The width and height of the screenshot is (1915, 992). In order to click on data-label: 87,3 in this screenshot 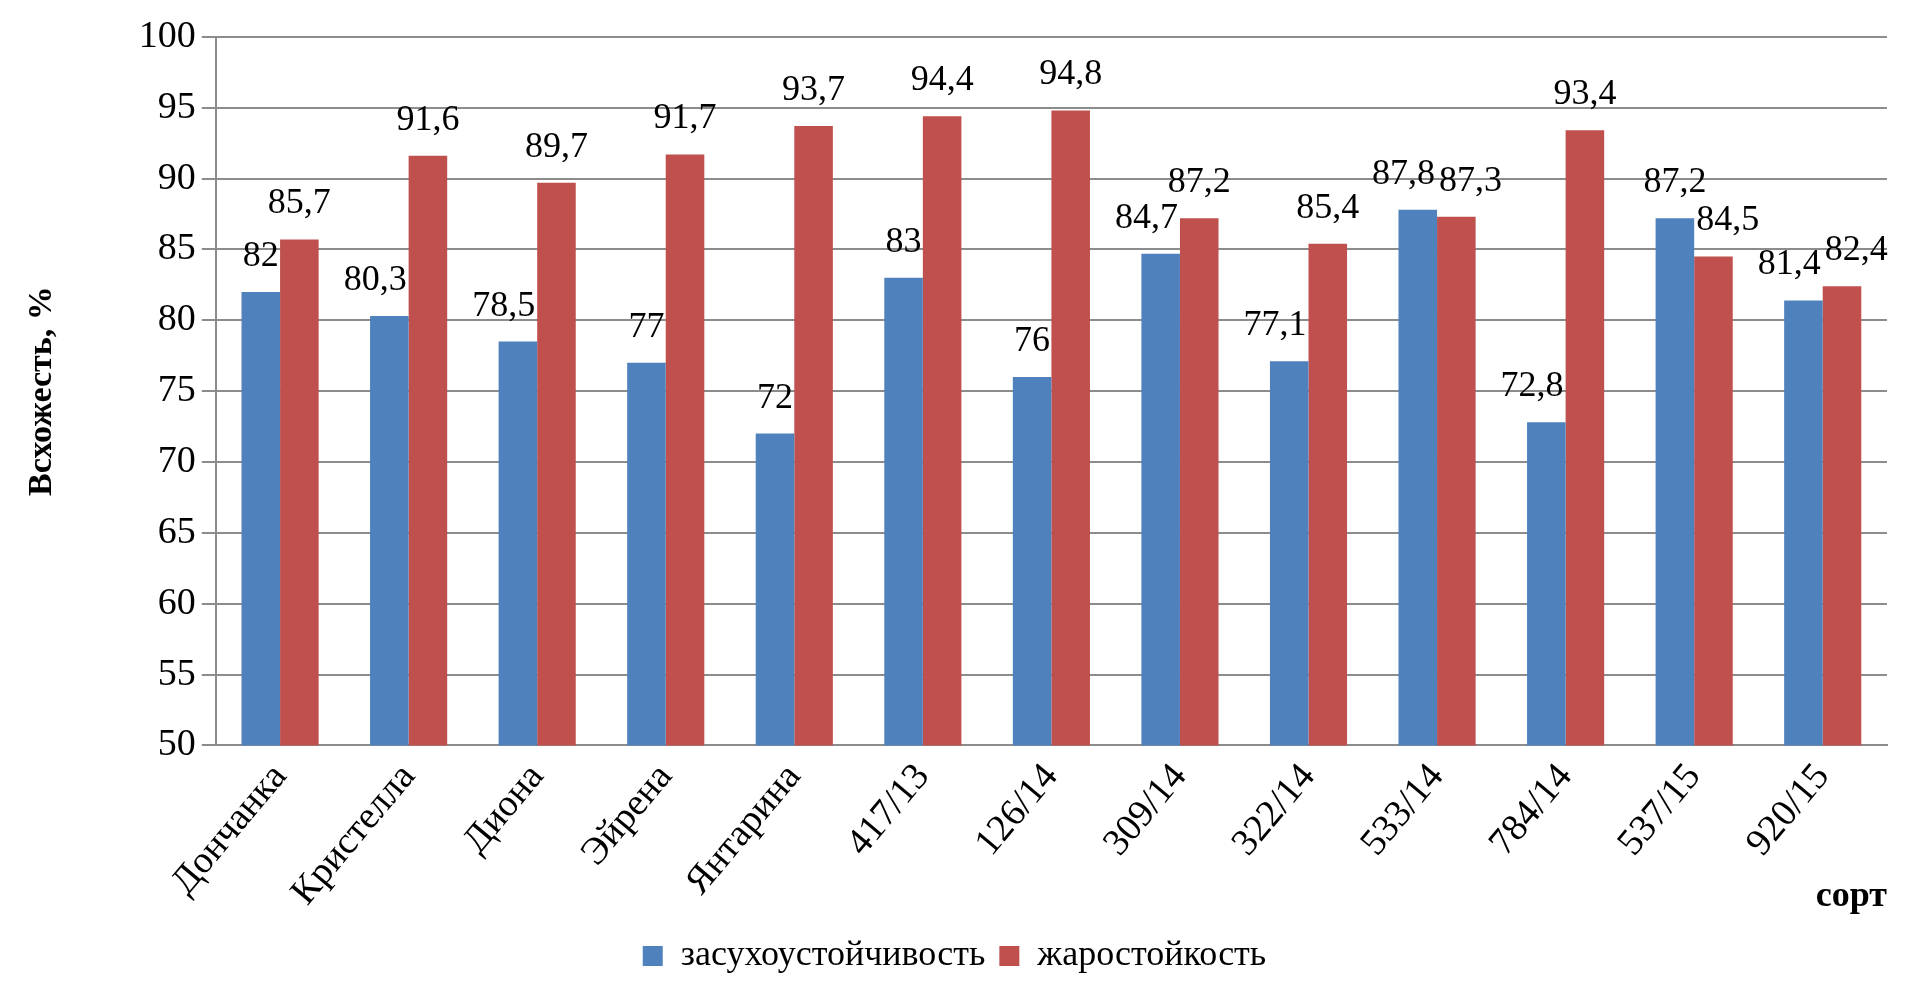, I will do `click(1471, 178)`.